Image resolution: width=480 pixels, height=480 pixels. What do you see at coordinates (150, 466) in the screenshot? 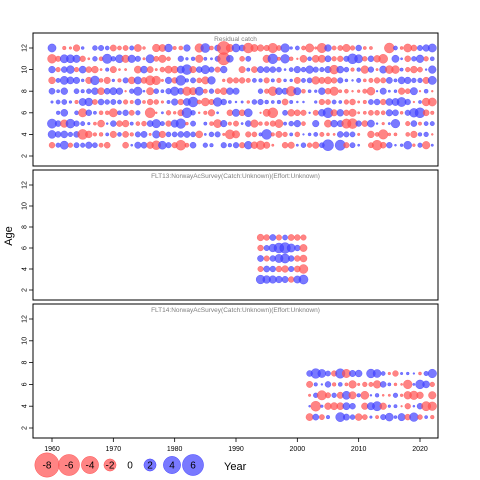
I see `legend-label: 2` at bounding box center [150, 466].